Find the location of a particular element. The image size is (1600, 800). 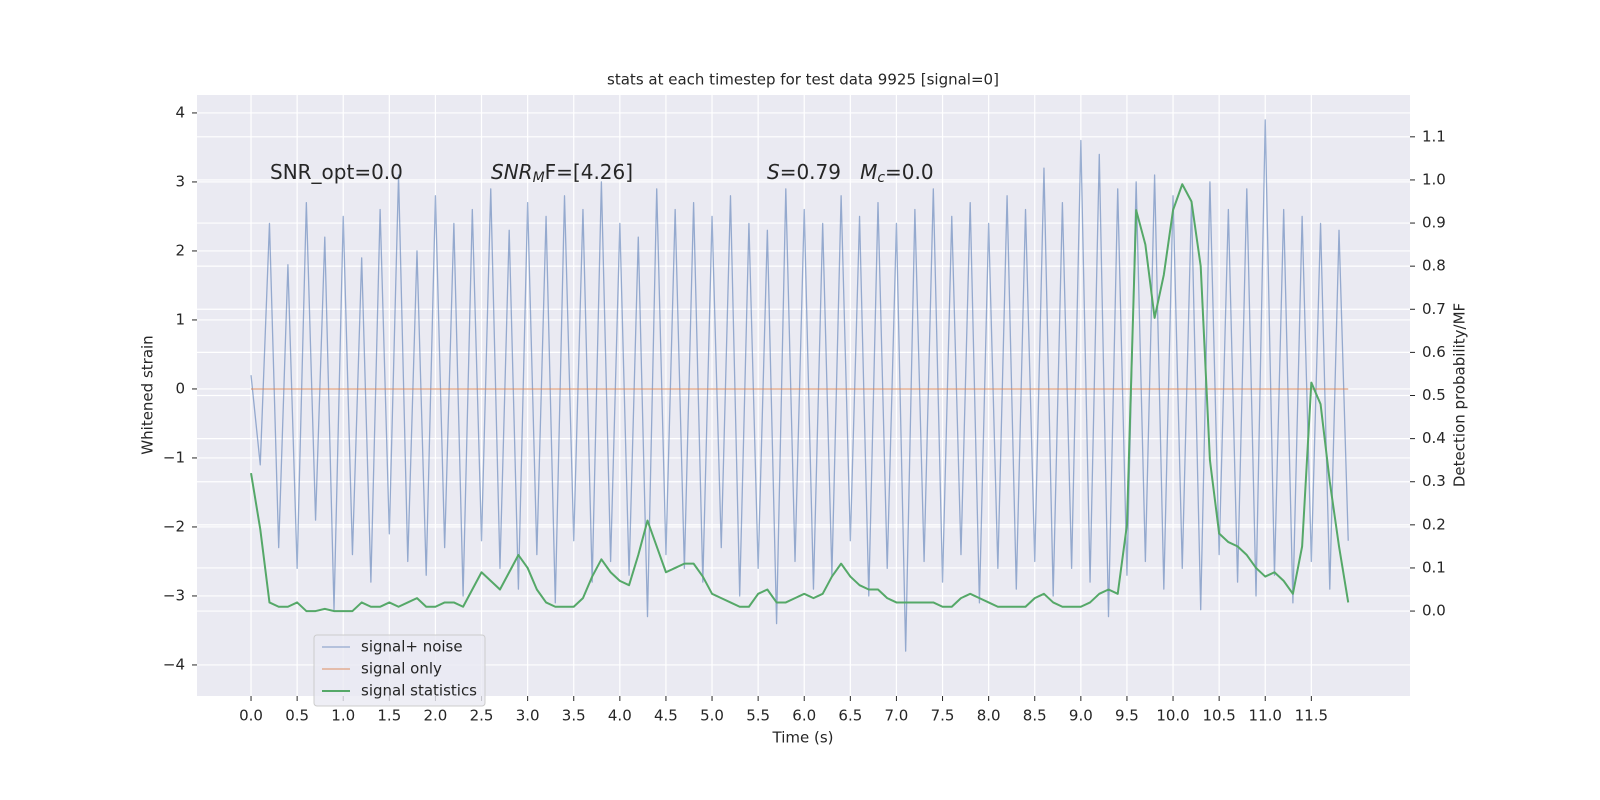

x-tick-label: 6.5 is located at coordinates (850, 716).